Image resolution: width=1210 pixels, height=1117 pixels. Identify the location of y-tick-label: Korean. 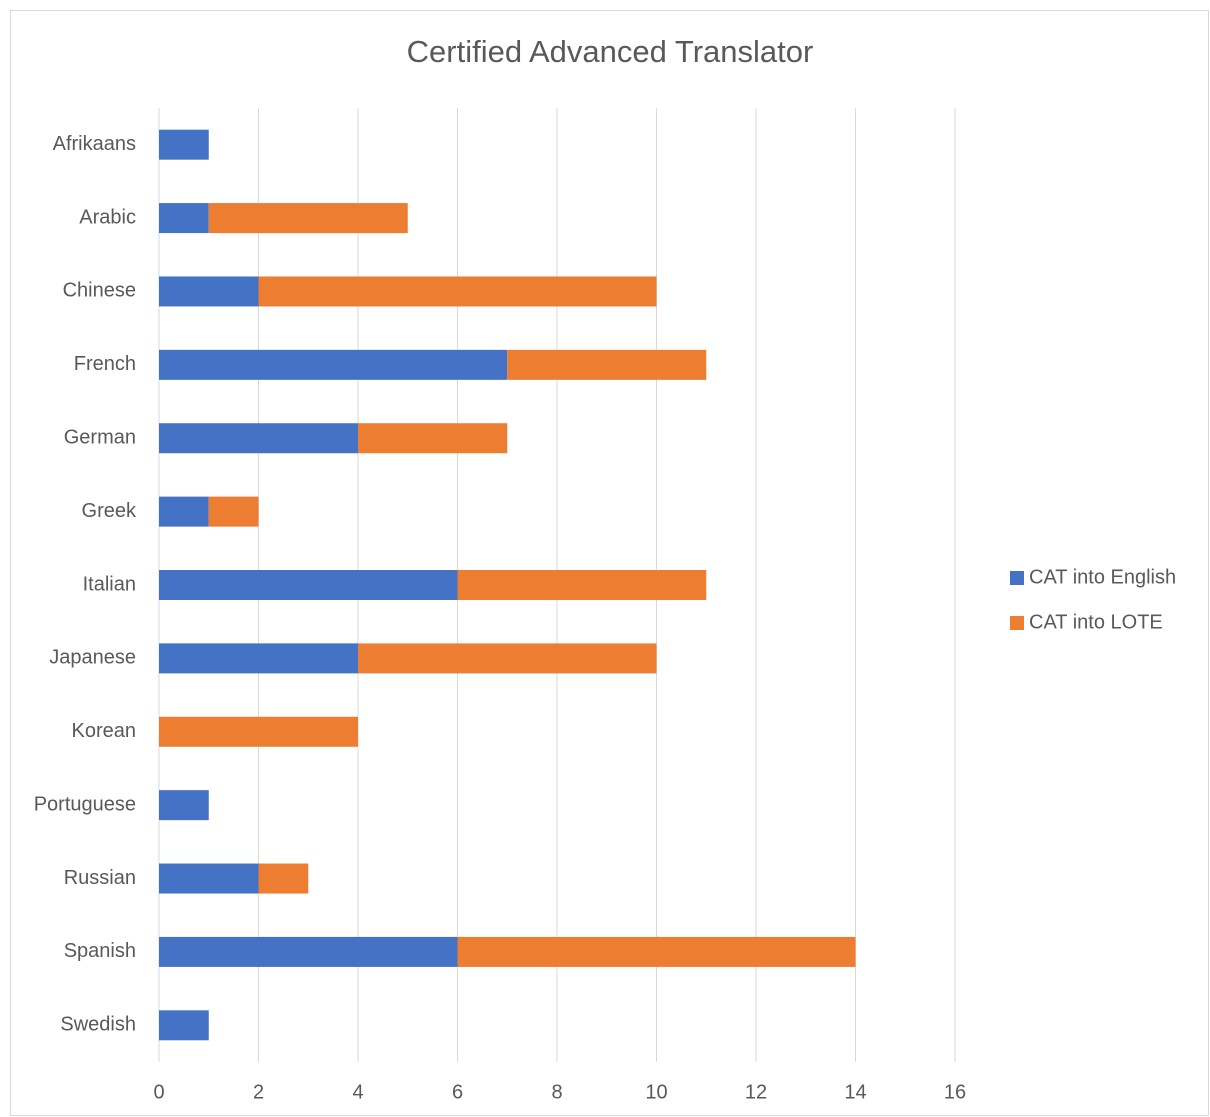
(104, 731).